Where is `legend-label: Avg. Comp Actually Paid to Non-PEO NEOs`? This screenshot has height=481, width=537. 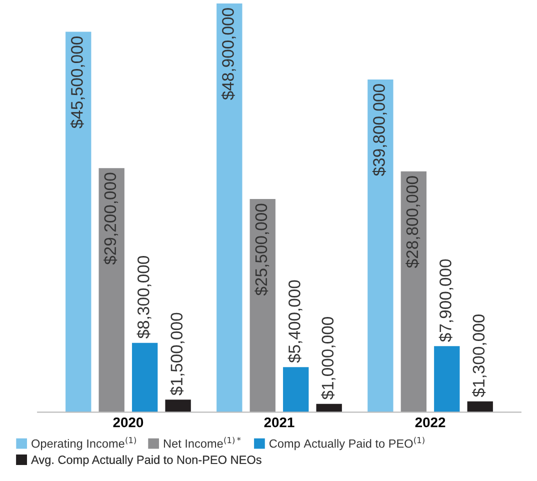
legend-label: Avg. Comp Actually Paid to Non-PEO NEOs is located at coordinates (146, 460).